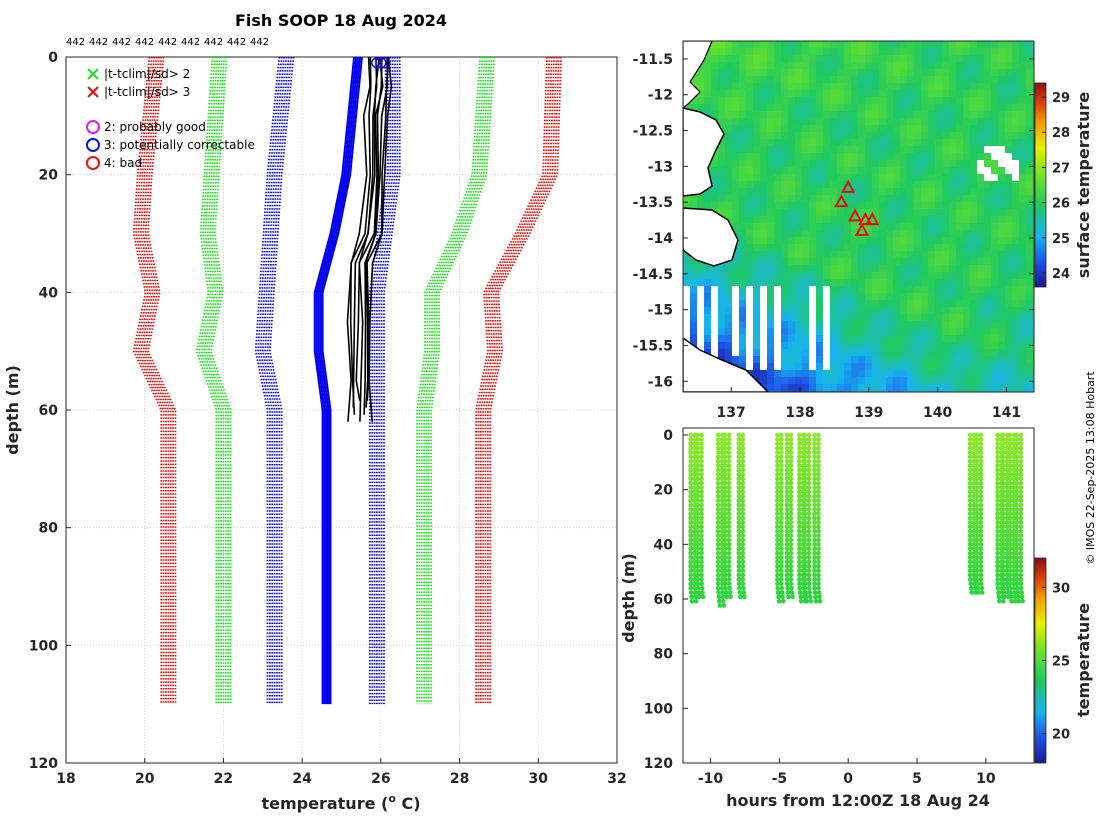 Image resolution: width=1100 pixels, height=820 pixels. Describe the element at coordinates (384, 381) in the screenshot. I see `series-clim-1sd` at that location.